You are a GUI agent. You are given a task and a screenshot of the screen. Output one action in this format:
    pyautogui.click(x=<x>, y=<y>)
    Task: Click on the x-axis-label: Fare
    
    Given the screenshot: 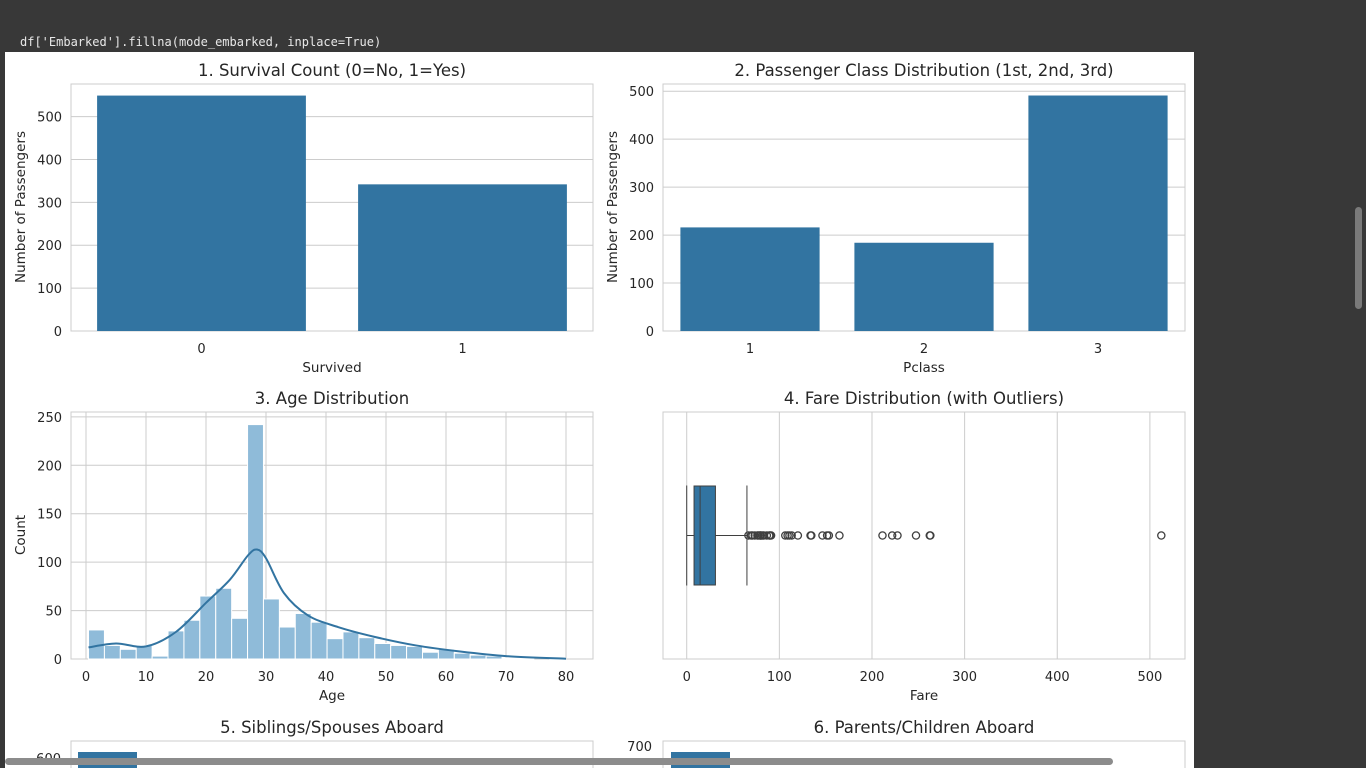 What is the action you would take?
    pyautogui.click(x=924, y=696)
    